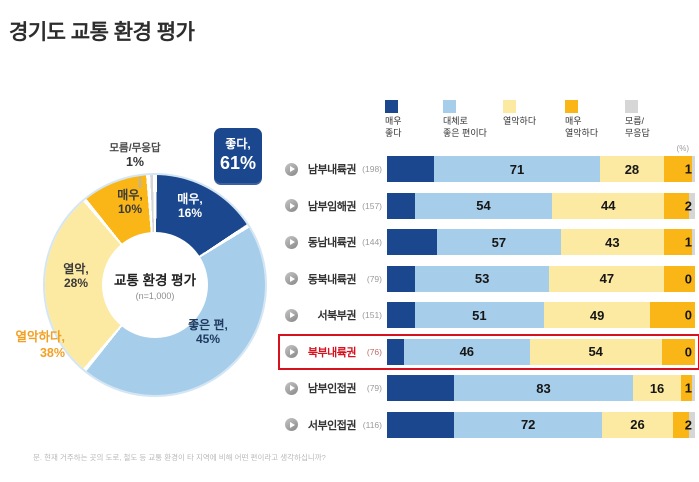 The image size is (699, 482). What do you see at coordinates (155, 280) in the screenshot?
I see `donut-center-title: 교통 환경 평가` at bounding box center [155, 280].